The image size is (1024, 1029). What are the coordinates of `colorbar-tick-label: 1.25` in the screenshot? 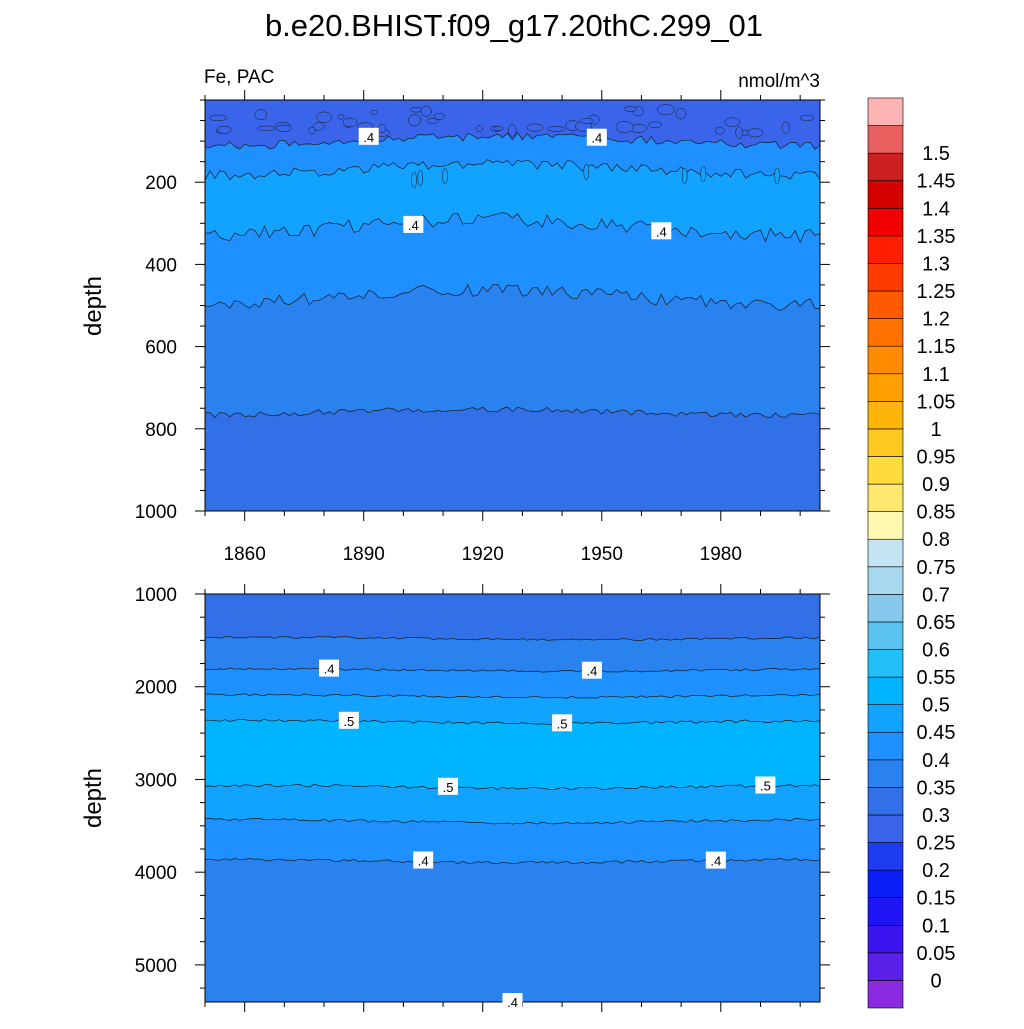 It's located at (936, 292).